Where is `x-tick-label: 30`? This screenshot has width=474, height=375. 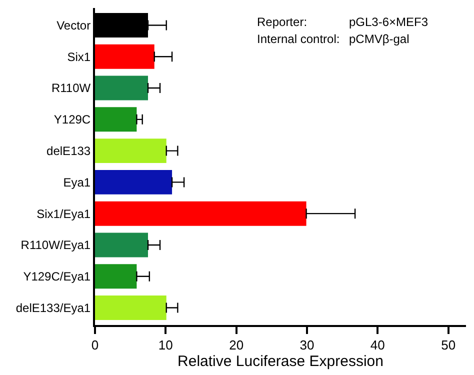
x-tick-label: 30 is located at coordinates (307, 345).